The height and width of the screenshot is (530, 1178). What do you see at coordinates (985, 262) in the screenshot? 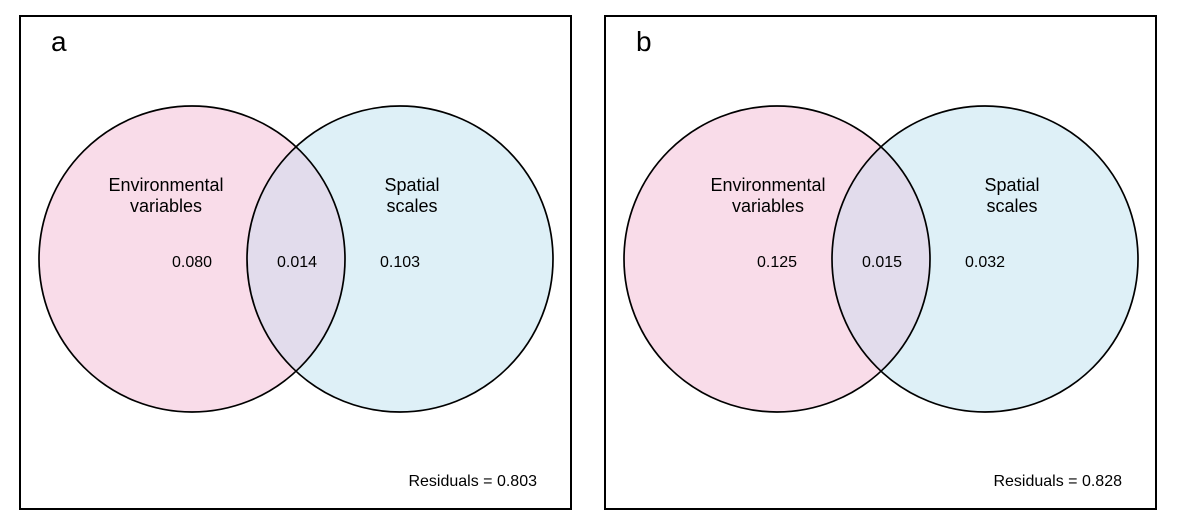
I see `spatial-unique-value: 0.032` at bounding box center [985, 262].